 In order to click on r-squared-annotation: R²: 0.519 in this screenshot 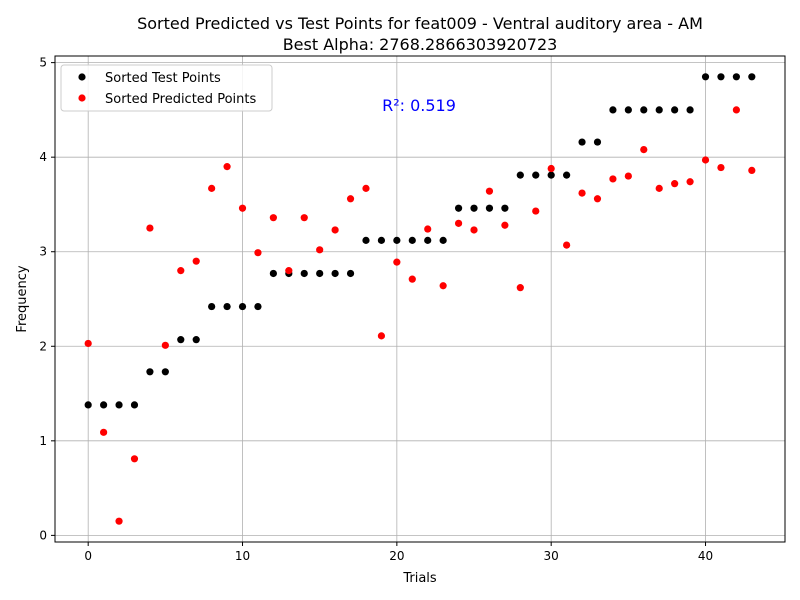, I will do `click(419, 105)`.